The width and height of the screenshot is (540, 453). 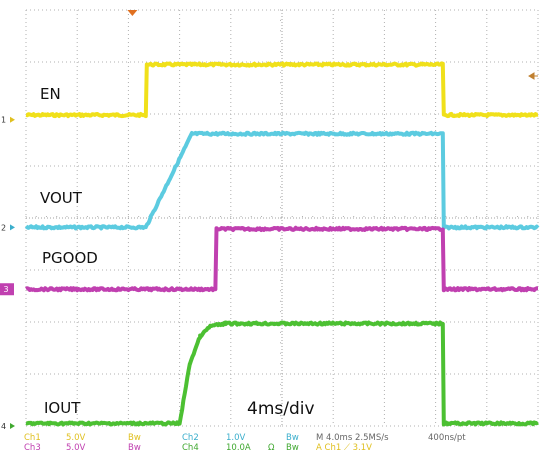 I want to click on resolution-setting: 400ns/pt, so click(x=447, y=438).